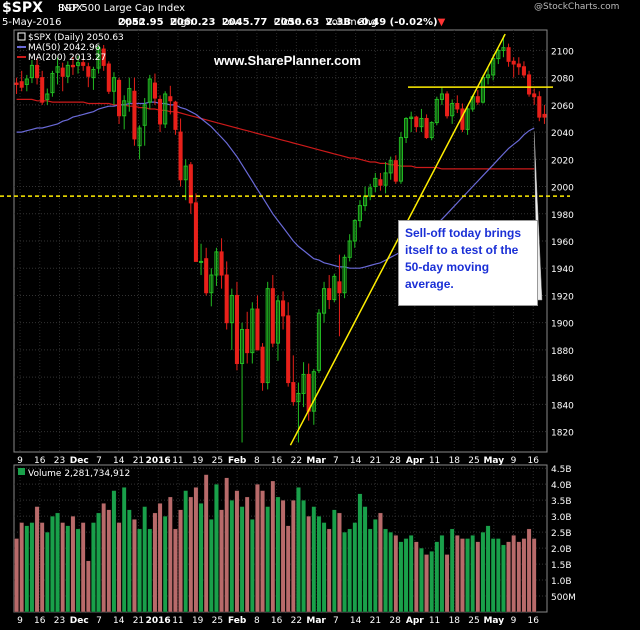  What do you see at coordinates (257, 621) in the screenshot?
I see `volume-date-tick-label: 8` at bounding box center [257, 621].